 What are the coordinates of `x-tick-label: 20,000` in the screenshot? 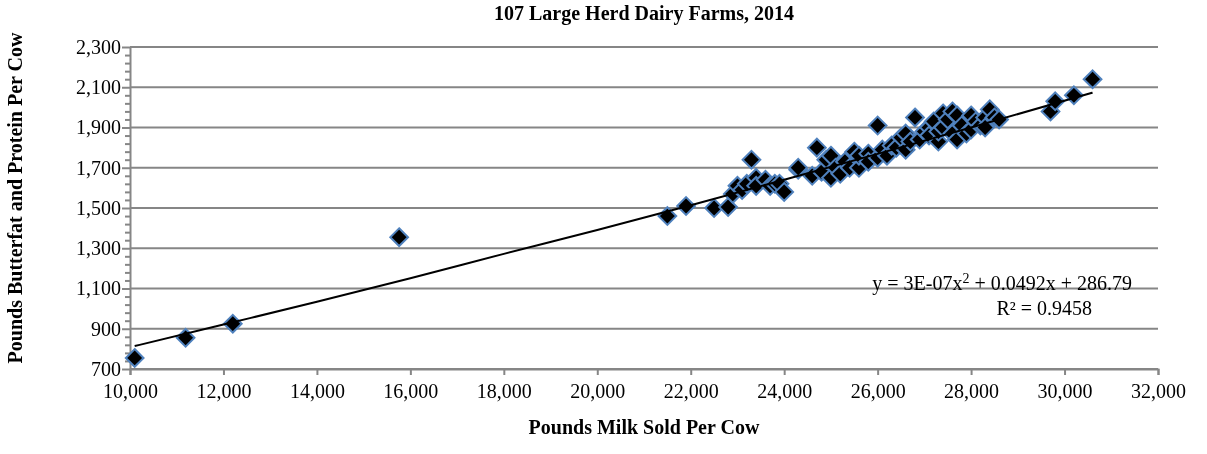 It's located at (598, 391).